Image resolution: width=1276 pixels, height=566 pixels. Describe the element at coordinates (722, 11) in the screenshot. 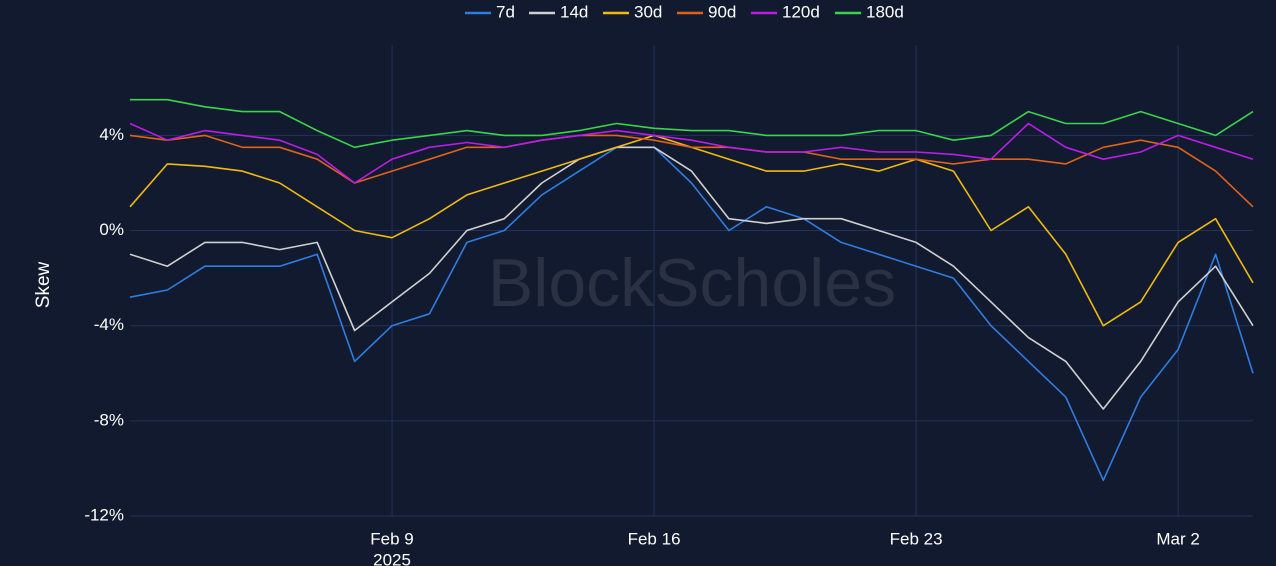

I see `legend-label: 90d` at that location.